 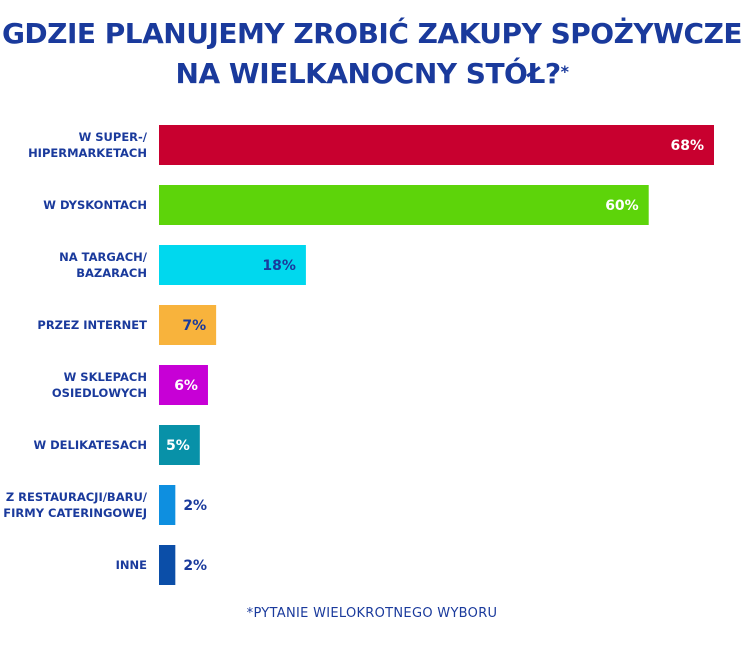 I want to click on chart-title-line-1: GDZIE PLANUJEMY ZROBIĆ ZAKUPY SPOŻYWCZE, so click(x=372, y=33).